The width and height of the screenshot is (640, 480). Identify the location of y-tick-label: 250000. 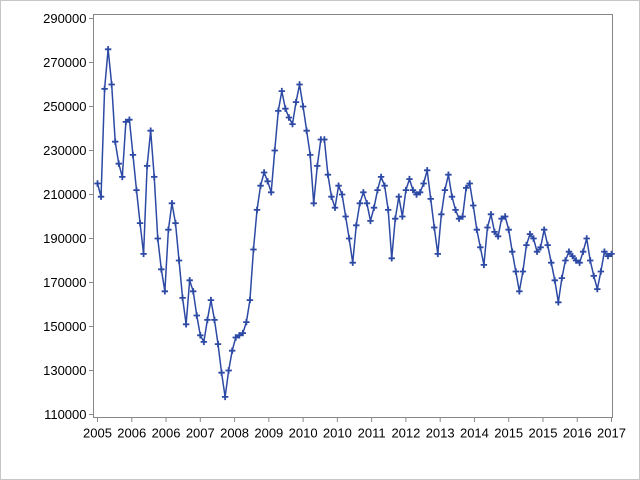
(64, 106).